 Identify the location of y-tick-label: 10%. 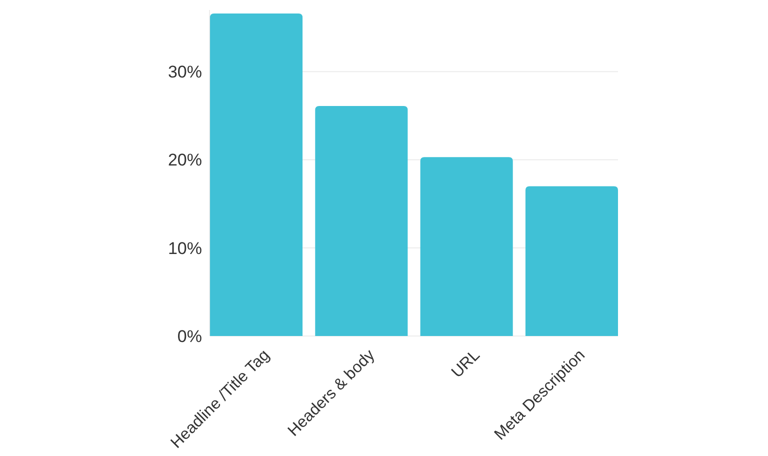
(185, 248).